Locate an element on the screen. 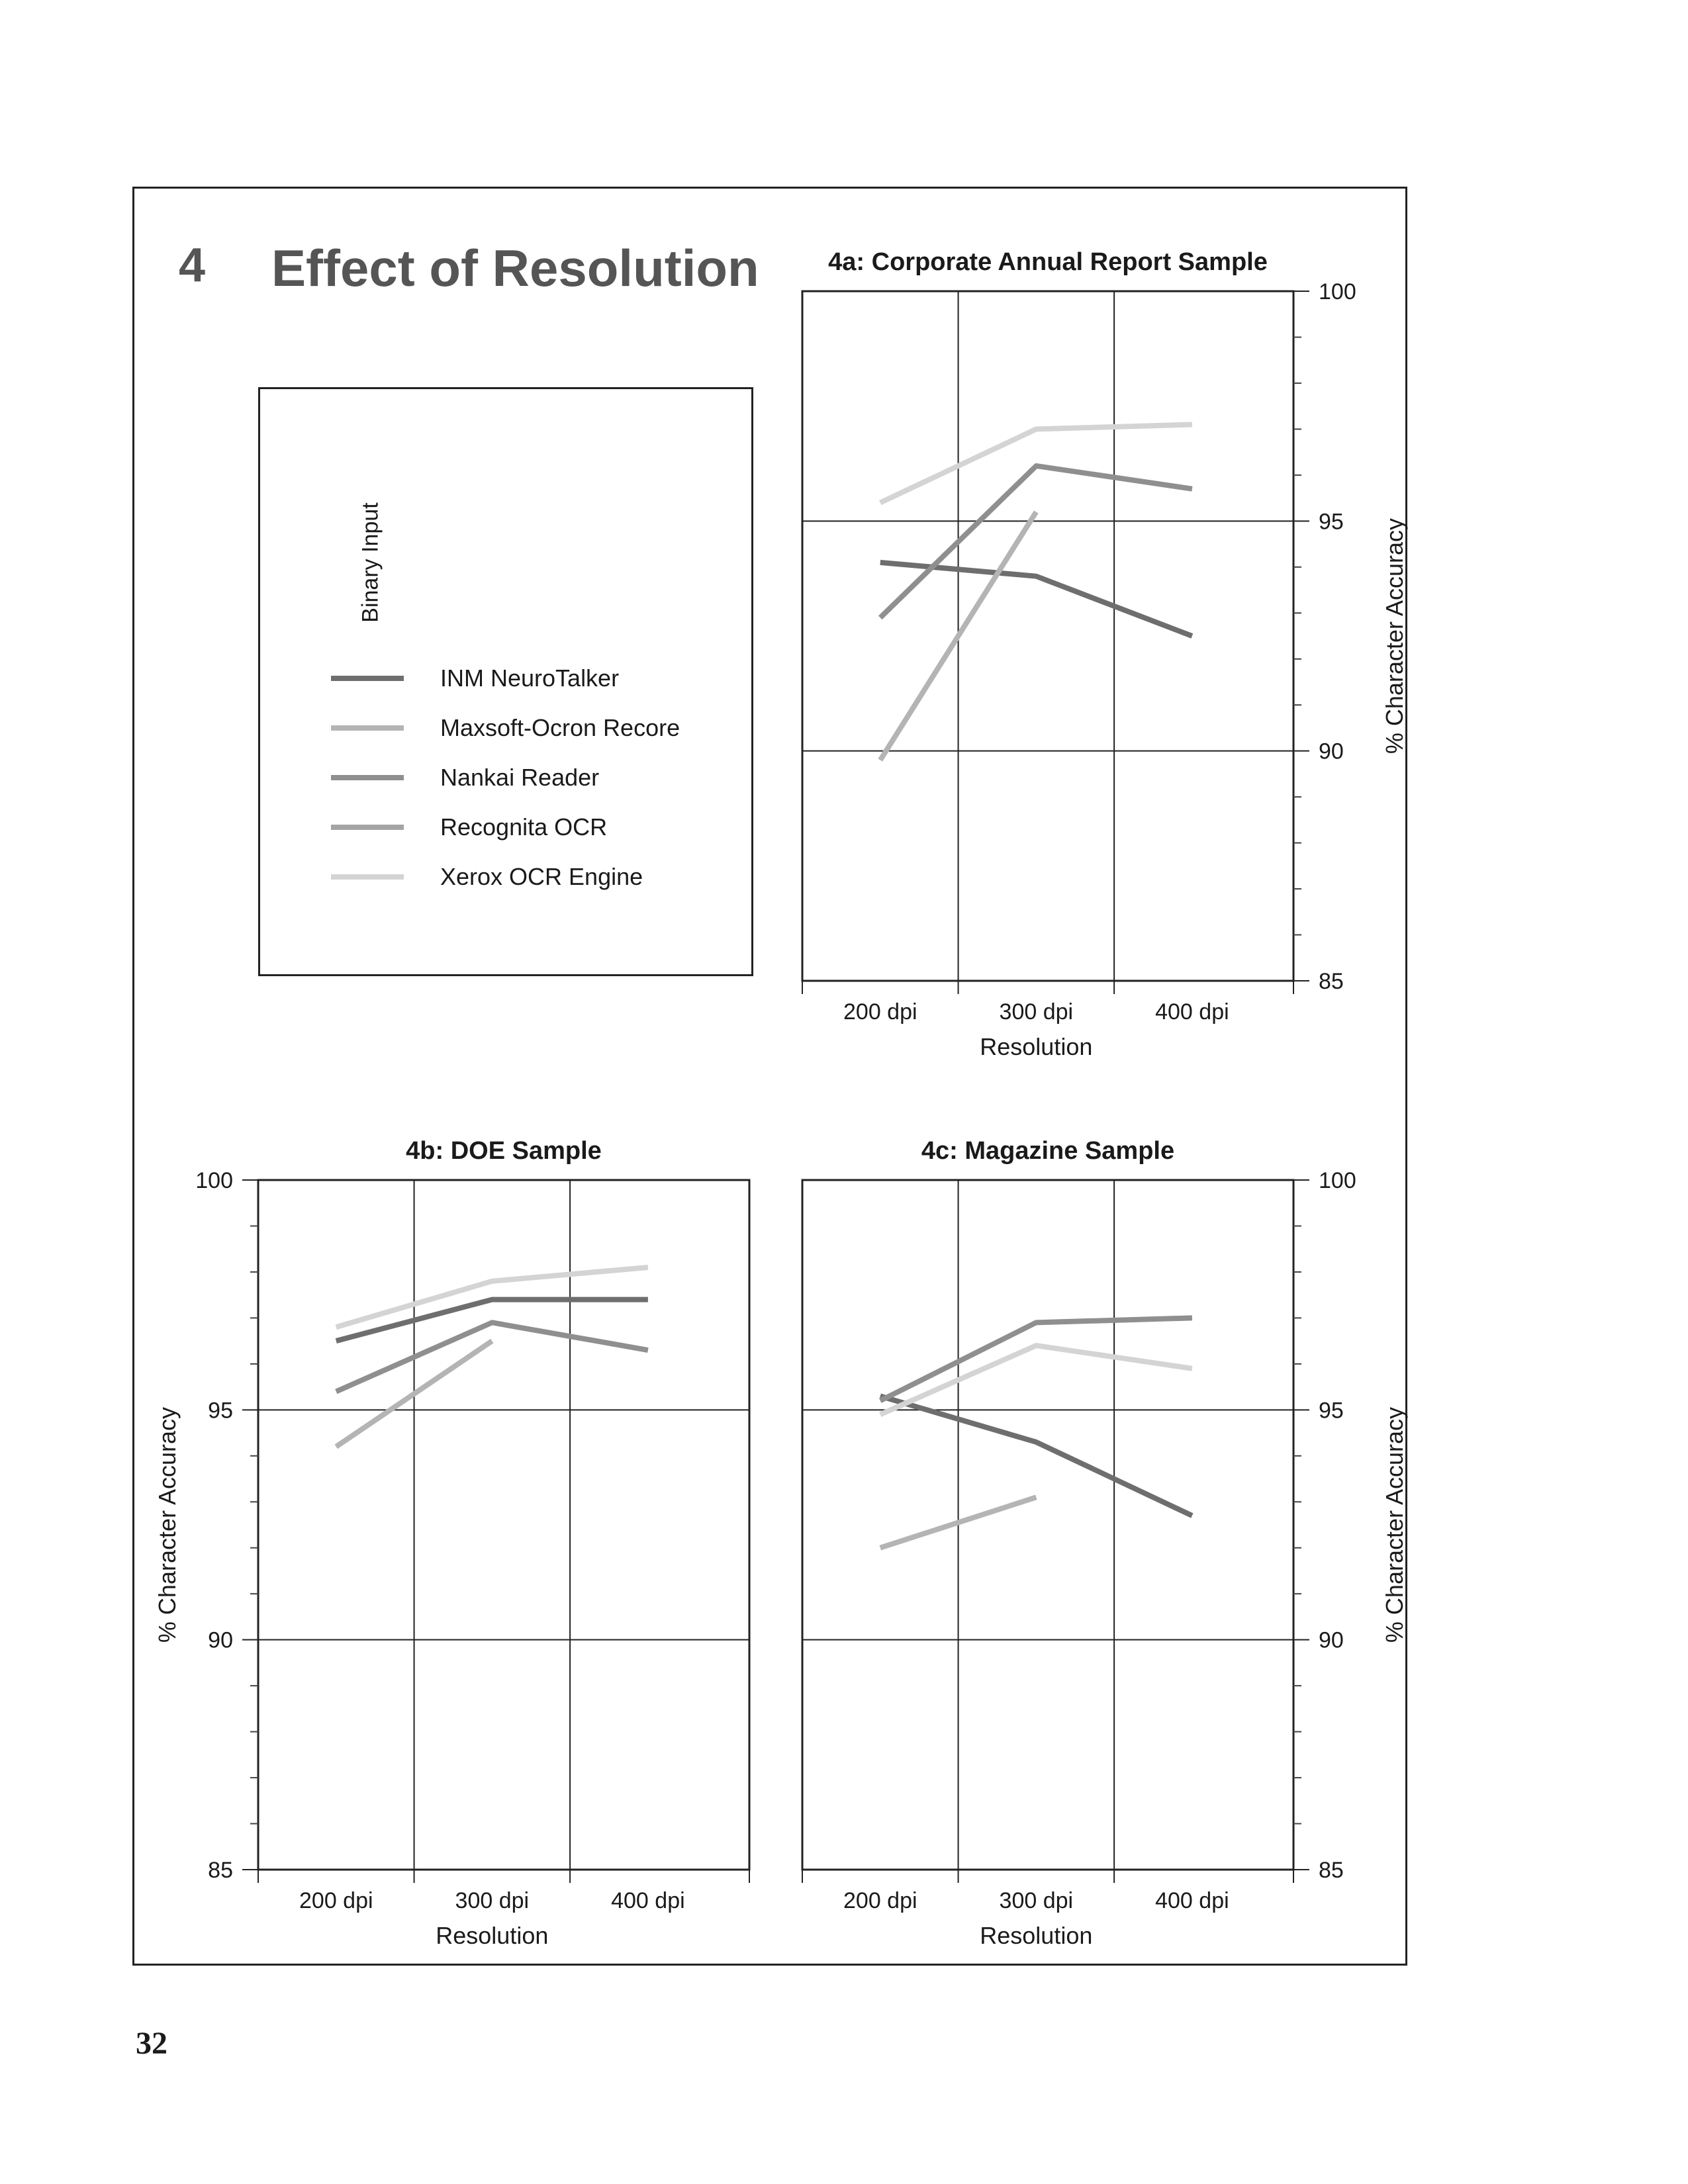 This screenshot has height=2184, width=1688. chart-title: 4a: Corporate Annual Report Sample is located at coordinates (1048, 262).